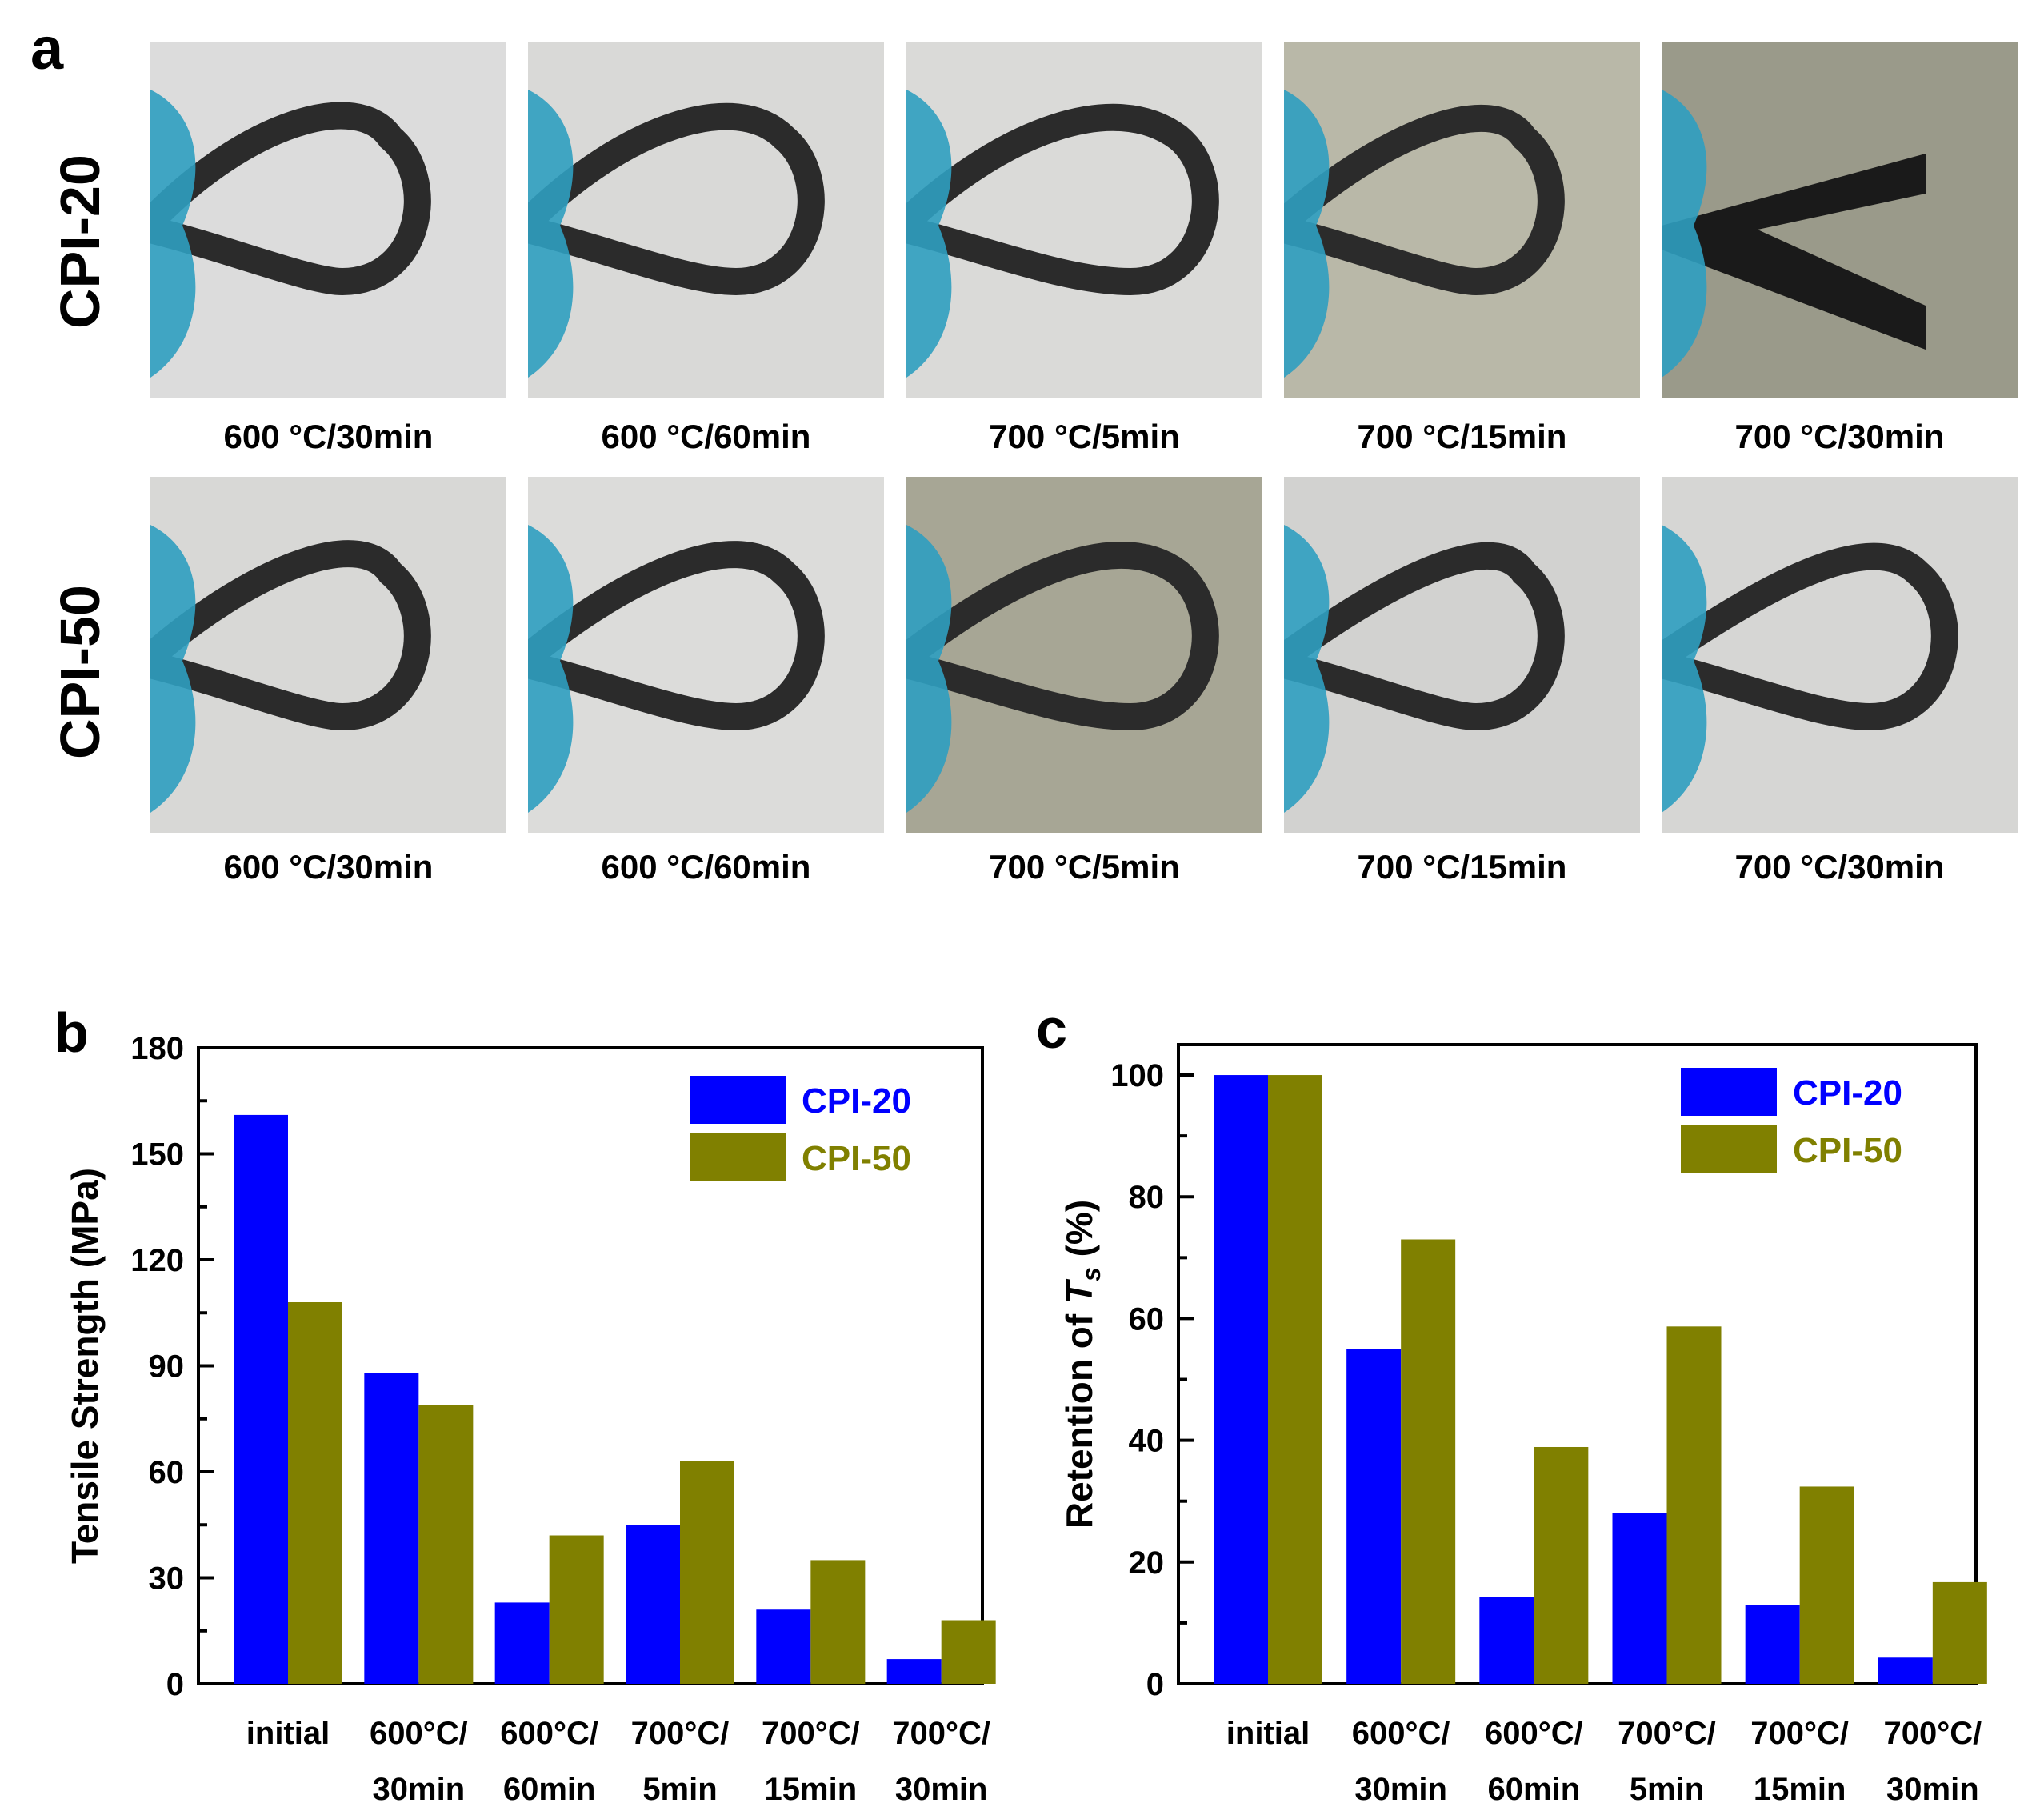 This screenshot has height=1815, width=2044. I want to click on y-axis-label-part: (%), so click(1079, 1233).